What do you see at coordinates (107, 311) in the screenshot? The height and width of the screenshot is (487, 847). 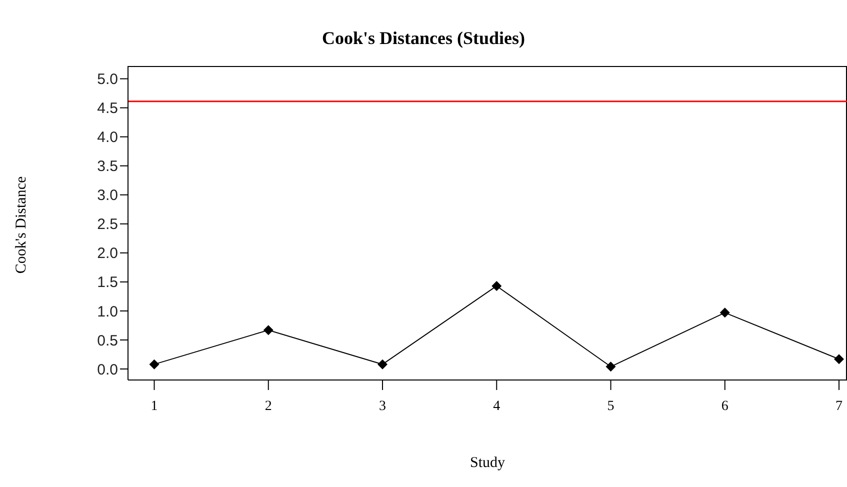 I see `y-tick-label: 1.0` at bounding box center [107, 311].